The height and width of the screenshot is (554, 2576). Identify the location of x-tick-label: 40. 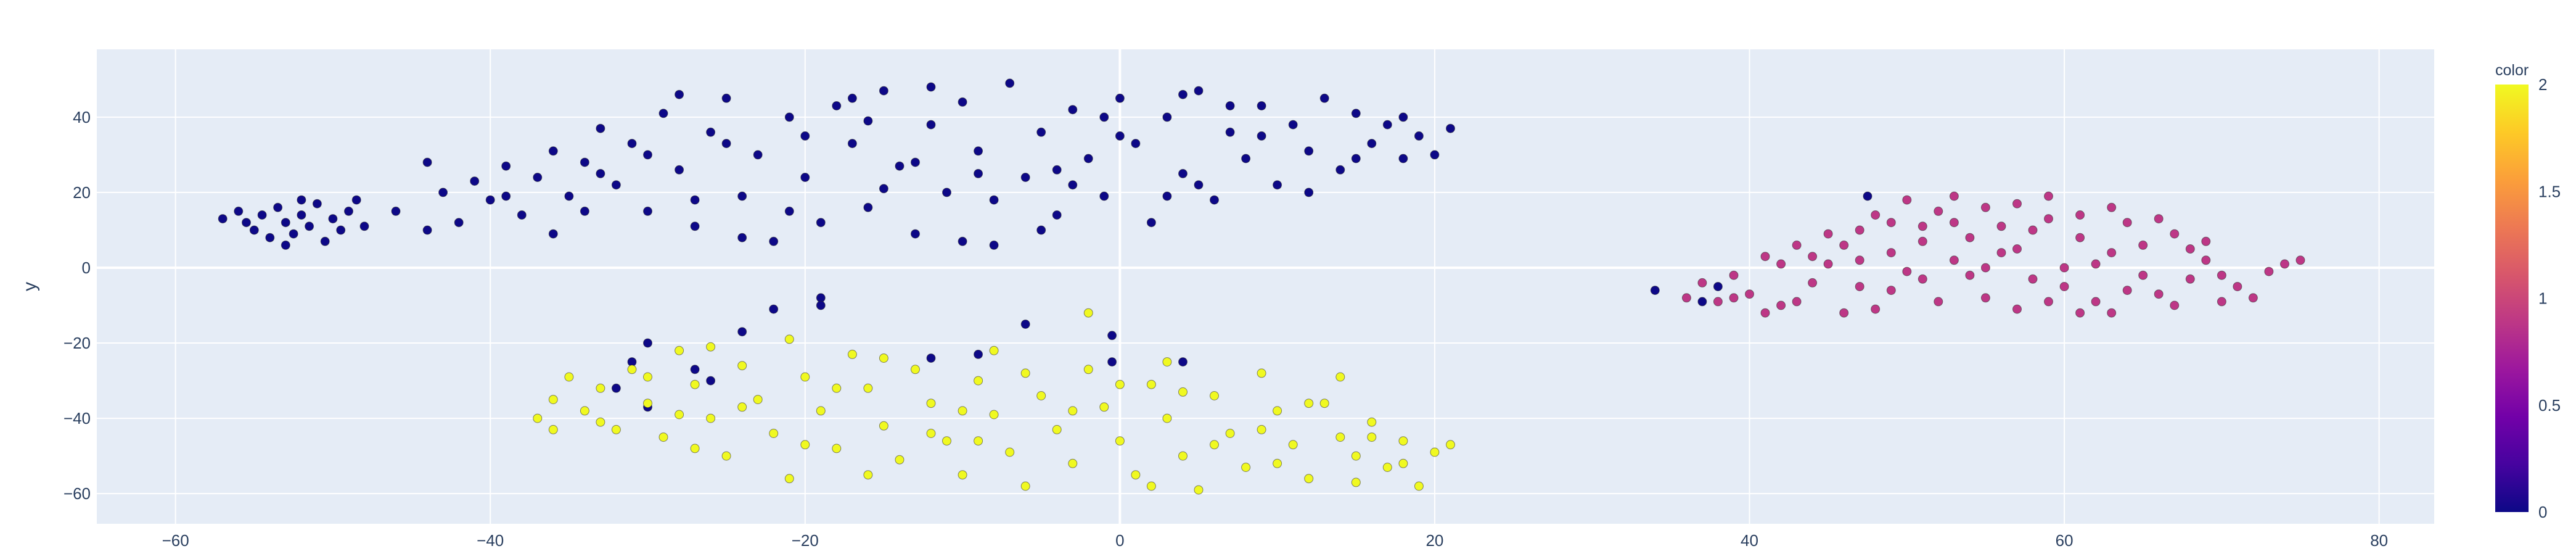
(1749, 540).